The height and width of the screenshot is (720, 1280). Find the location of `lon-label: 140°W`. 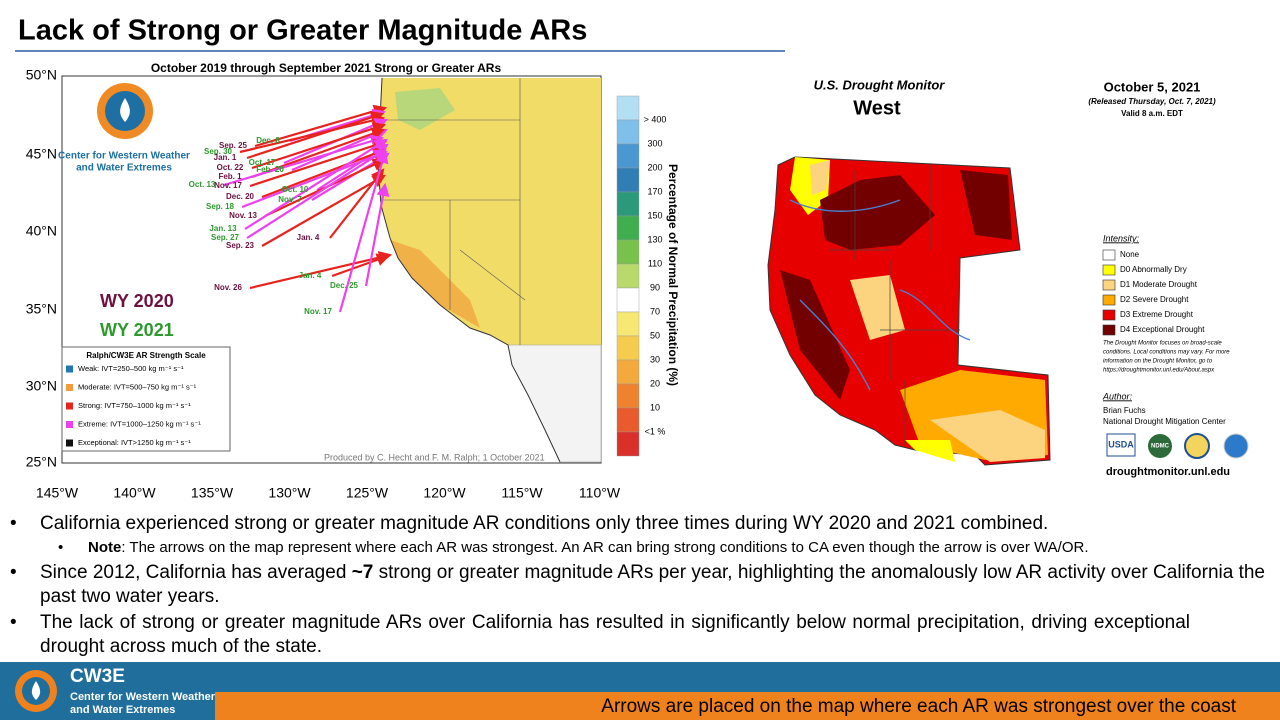

lon-label: 140°W is located at coordinates (134, 493).